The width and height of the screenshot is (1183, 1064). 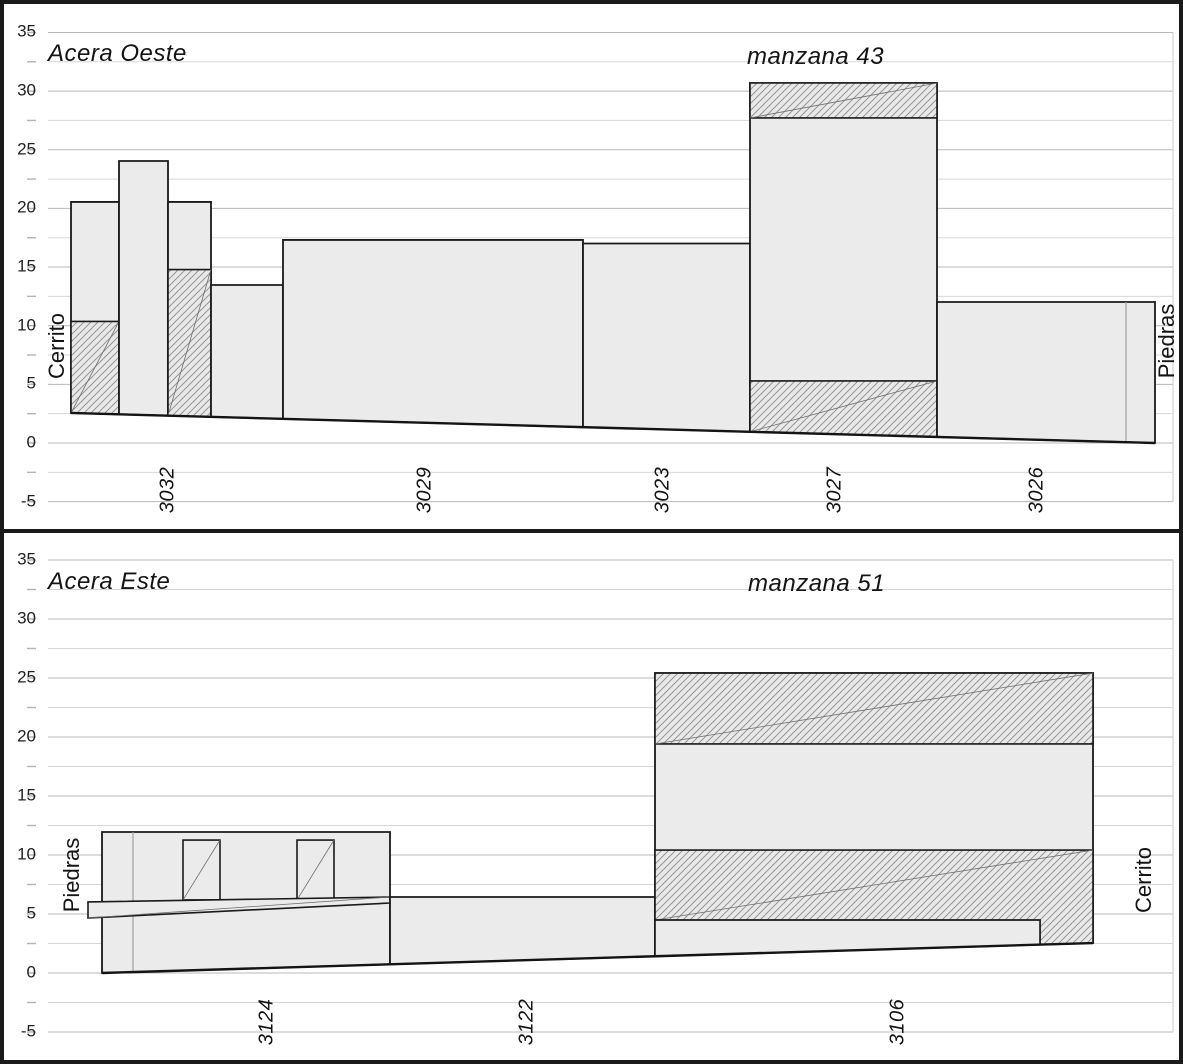 What do you see at coordinates (817, 583) in the screenshot?
I see `chart-title-manzana-51: manzana 51` at bounding box center [817, 583].